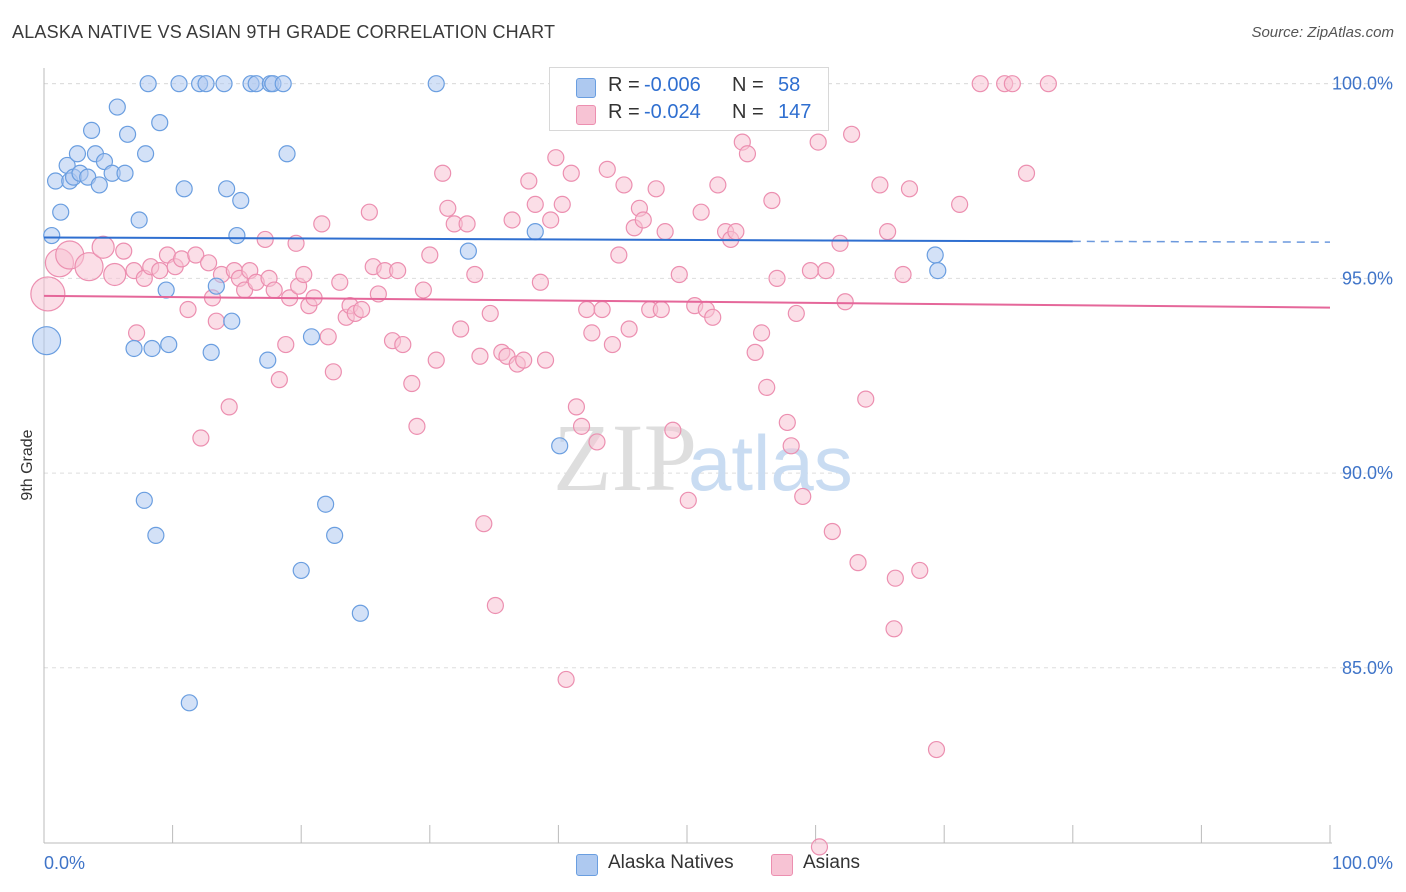  What do you see at coordinates (672, 85) in the screenshot?
I see `r-value: -0.006` at bounding box center [672, 85].